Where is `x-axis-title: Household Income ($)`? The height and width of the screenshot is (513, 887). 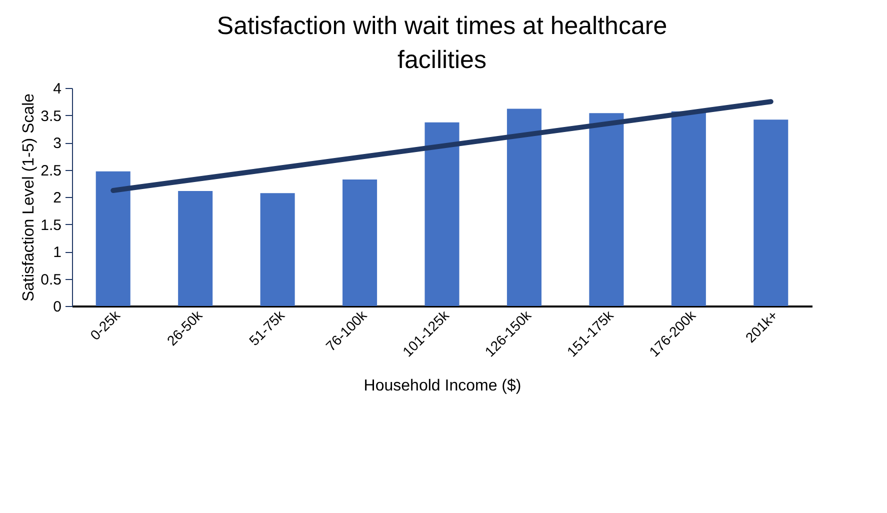
x-axis-title: Household Income ($) is located at coordinates (443, 386).